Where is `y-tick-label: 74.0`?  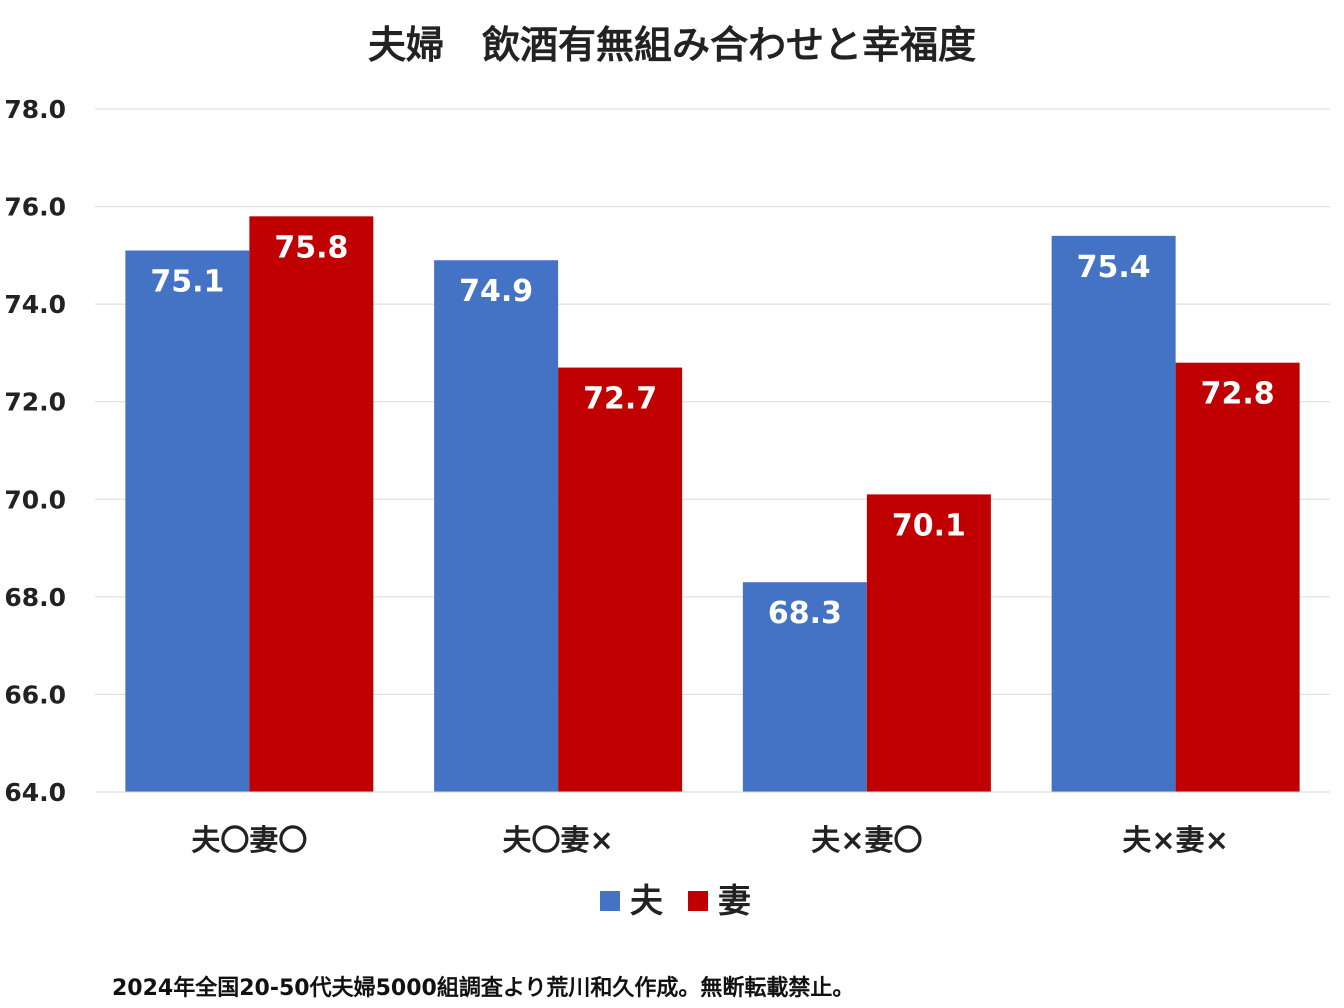 y-tick-label: 74.0 is located at coordinates (35, 304).